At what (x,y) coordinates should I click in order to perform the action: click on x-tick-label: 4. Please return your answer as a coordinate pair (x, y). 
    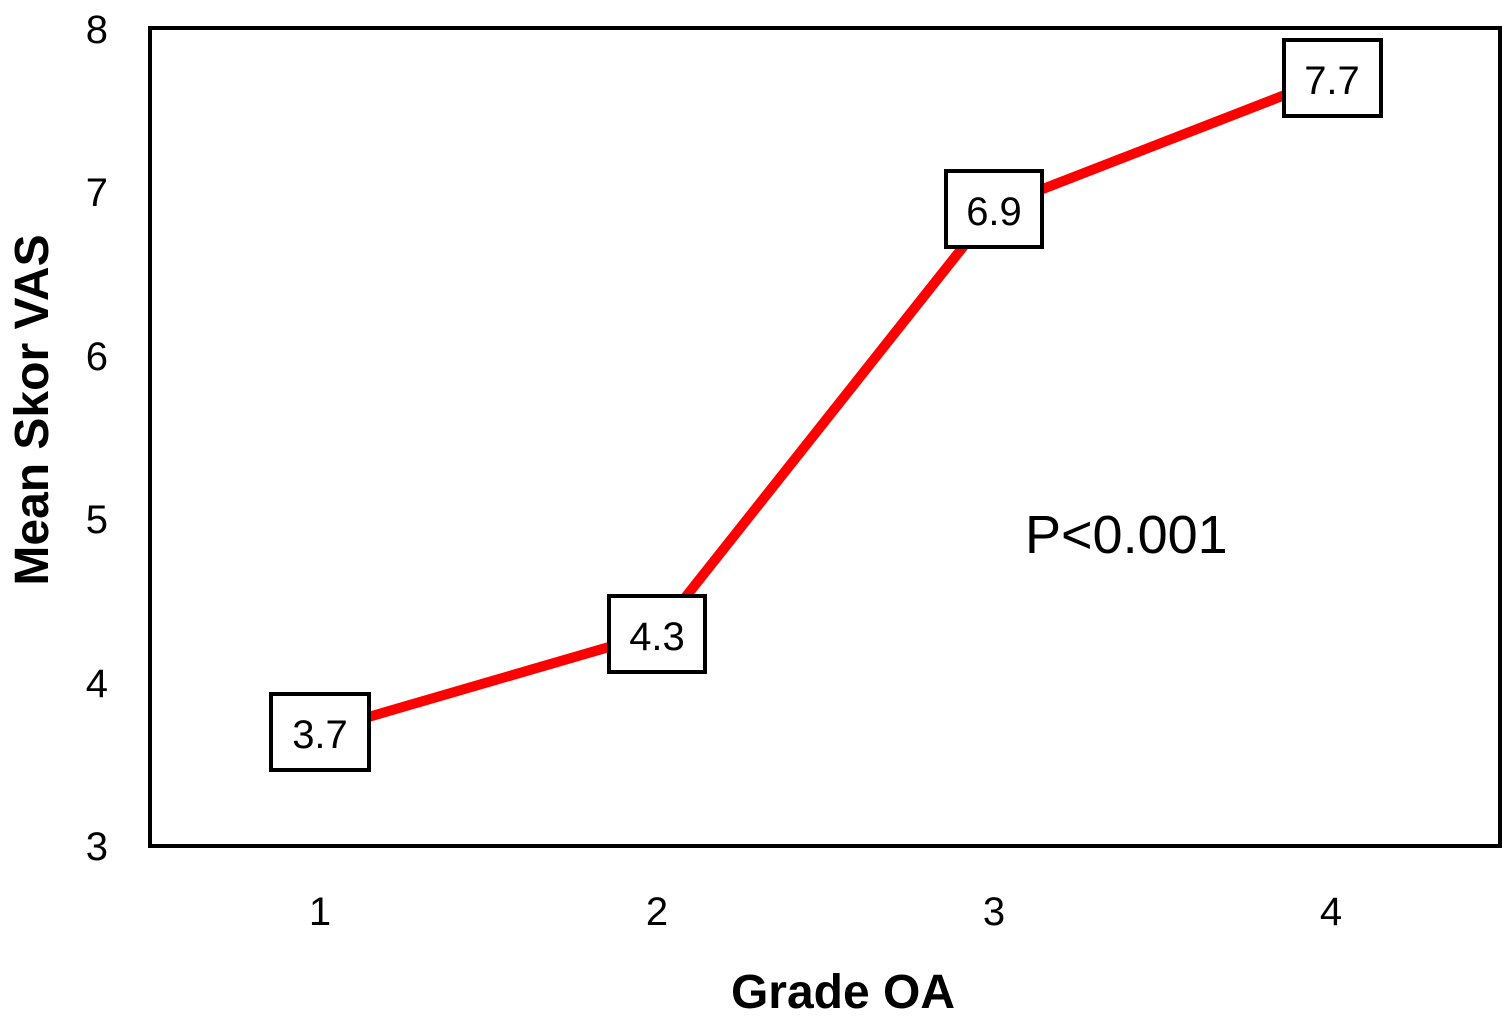
    Looking at the image, I should click on (1331, 912).